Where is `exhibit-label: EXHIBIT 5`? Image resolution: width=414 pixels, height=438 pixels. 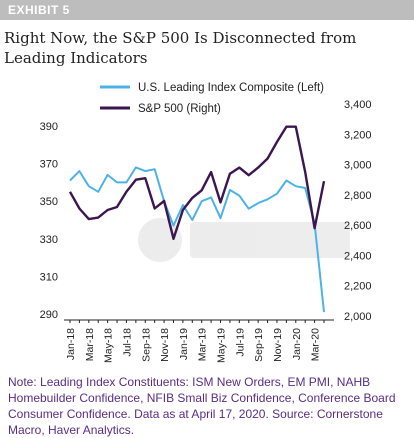
exhibit-label: EXHIBIT 5 is located at coordinates (39, 10).